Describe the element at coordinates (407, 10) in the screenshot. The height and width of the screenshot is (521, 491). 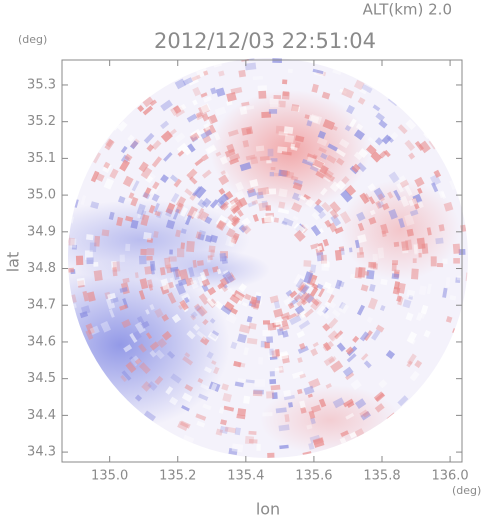
I see `altitude-label: ALT(km) 2.0` at that location.